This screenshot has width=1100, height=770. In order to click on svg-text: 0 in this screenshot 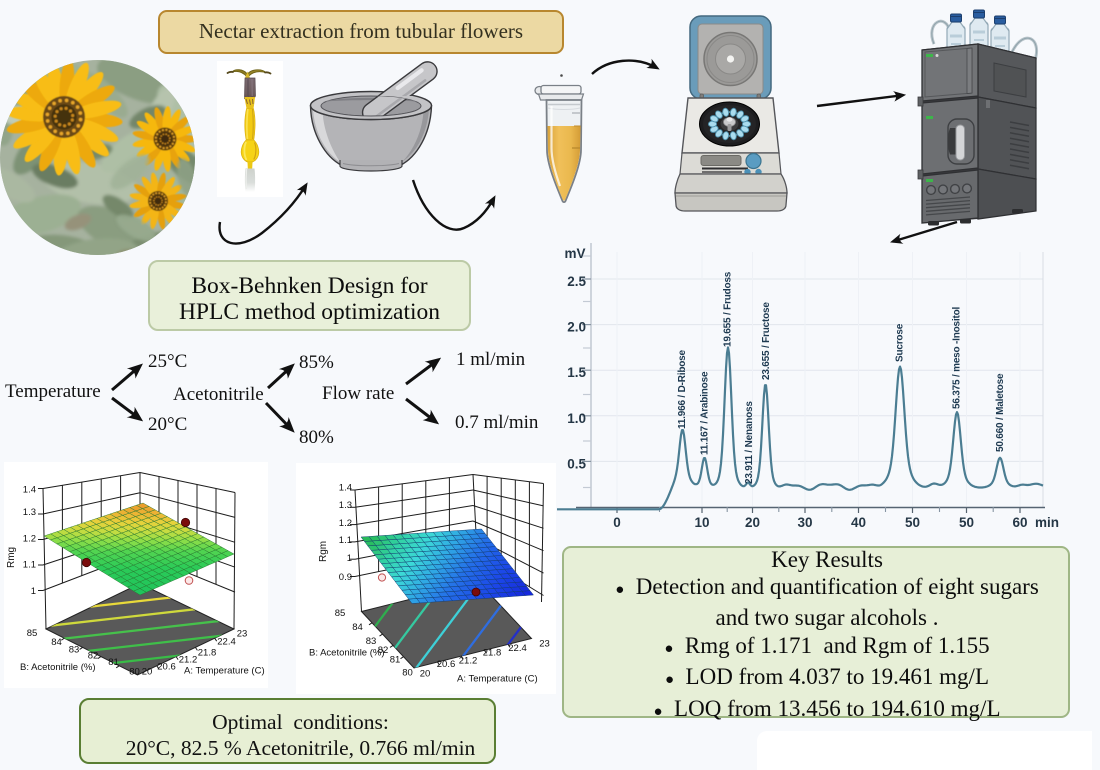, I will do `click(617, 522)`.